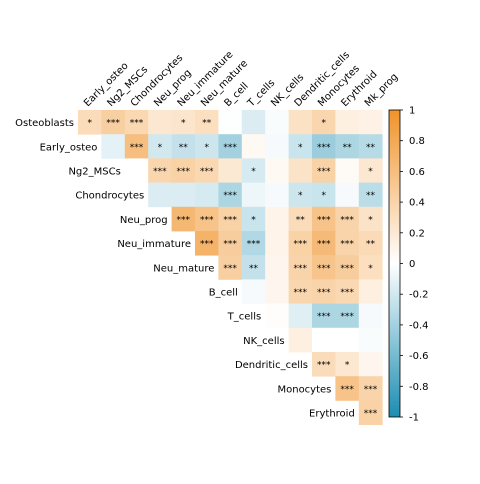 The image size is (480, 484). What do you see at coordinates (271, 365) in the screenshot?
I see `row-label: Dendritic_cells` at bounding box center [271, 365].